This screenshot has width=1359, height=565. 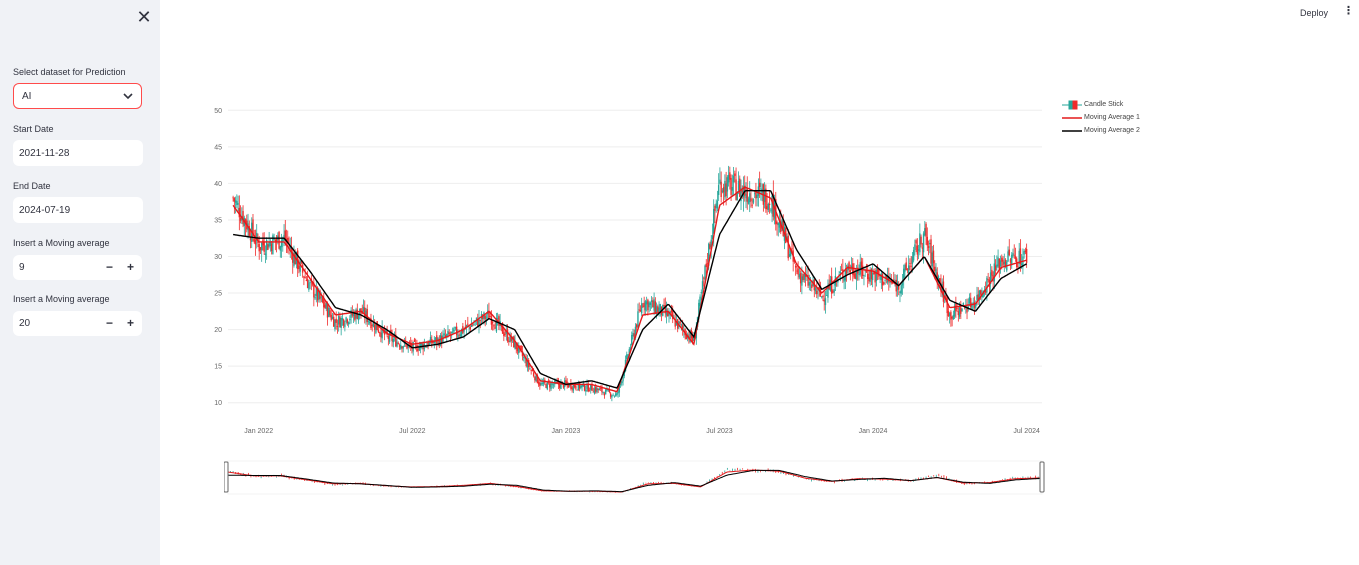 I want to click on legend-ma2: Moving Average 2, so click(x=1101, y=132).